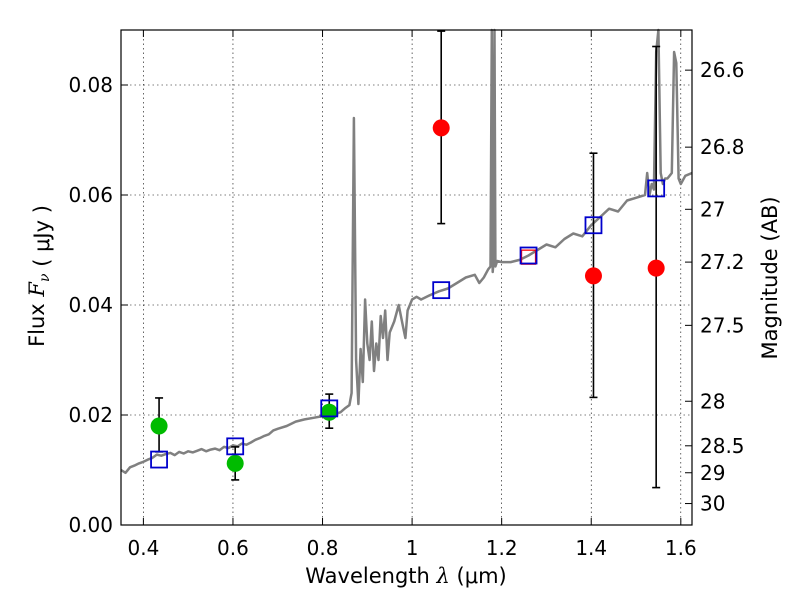 This screenshot has width=800, height=600. Describe the element at coordinates (367, 576) in the screenshot. I see `x-axis-label-text: Wavelength` at that location.